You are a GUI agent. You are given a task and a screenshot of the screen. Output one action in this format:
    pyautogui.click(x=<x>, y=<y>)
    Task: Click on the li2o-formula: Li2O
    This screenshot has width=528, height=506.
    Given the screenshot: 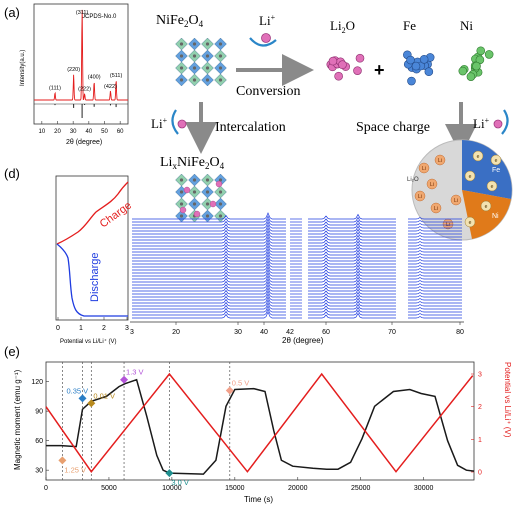 What is the action you would take?
    pyautogui.click(x=342, y=26)
    